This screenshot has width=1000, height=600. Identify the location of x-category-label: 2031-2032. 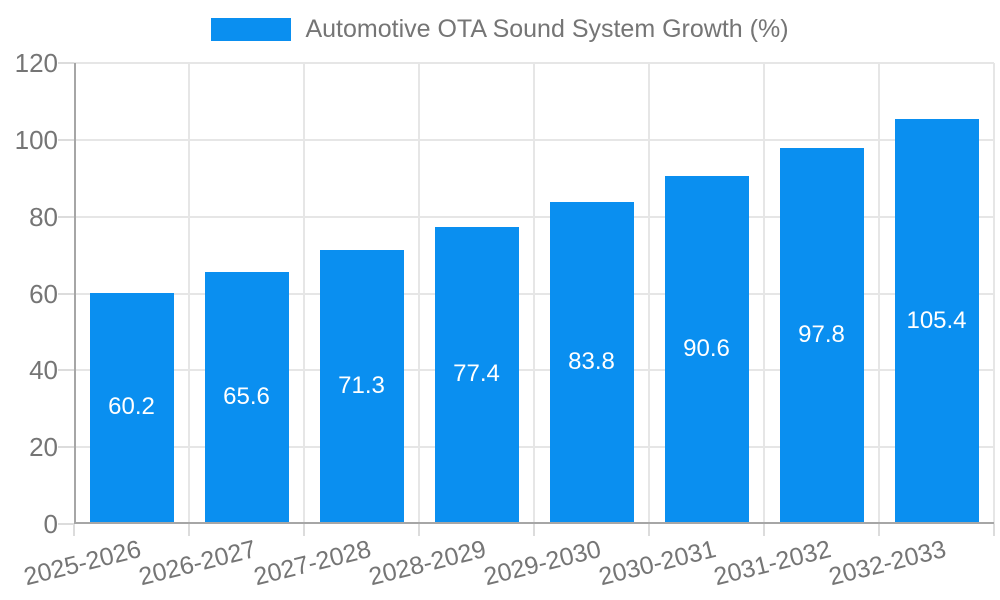
(772, 563).